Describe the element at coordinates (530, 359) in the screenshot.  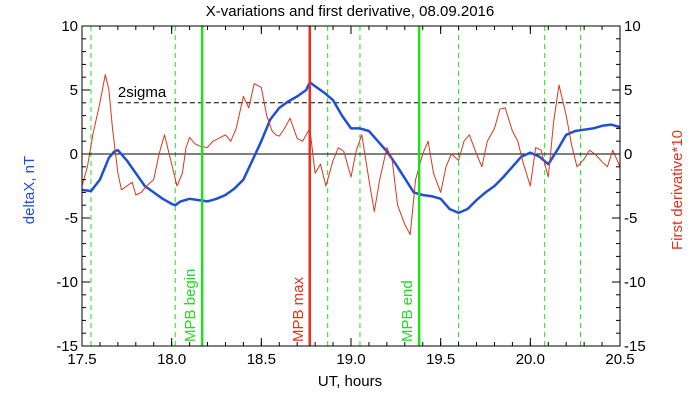
I see `x-tick-label: 20.0` at that location.